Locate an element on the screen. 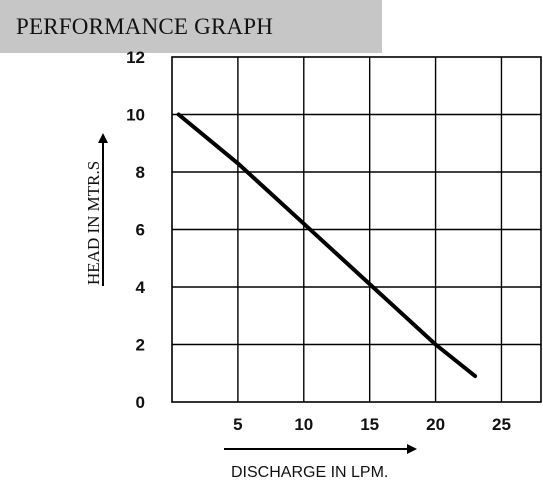 Image resolution: width=543 pixels, height=488 pixels. page-title: PERFORMANCE GRAPH is located at coordinates (145, 26).